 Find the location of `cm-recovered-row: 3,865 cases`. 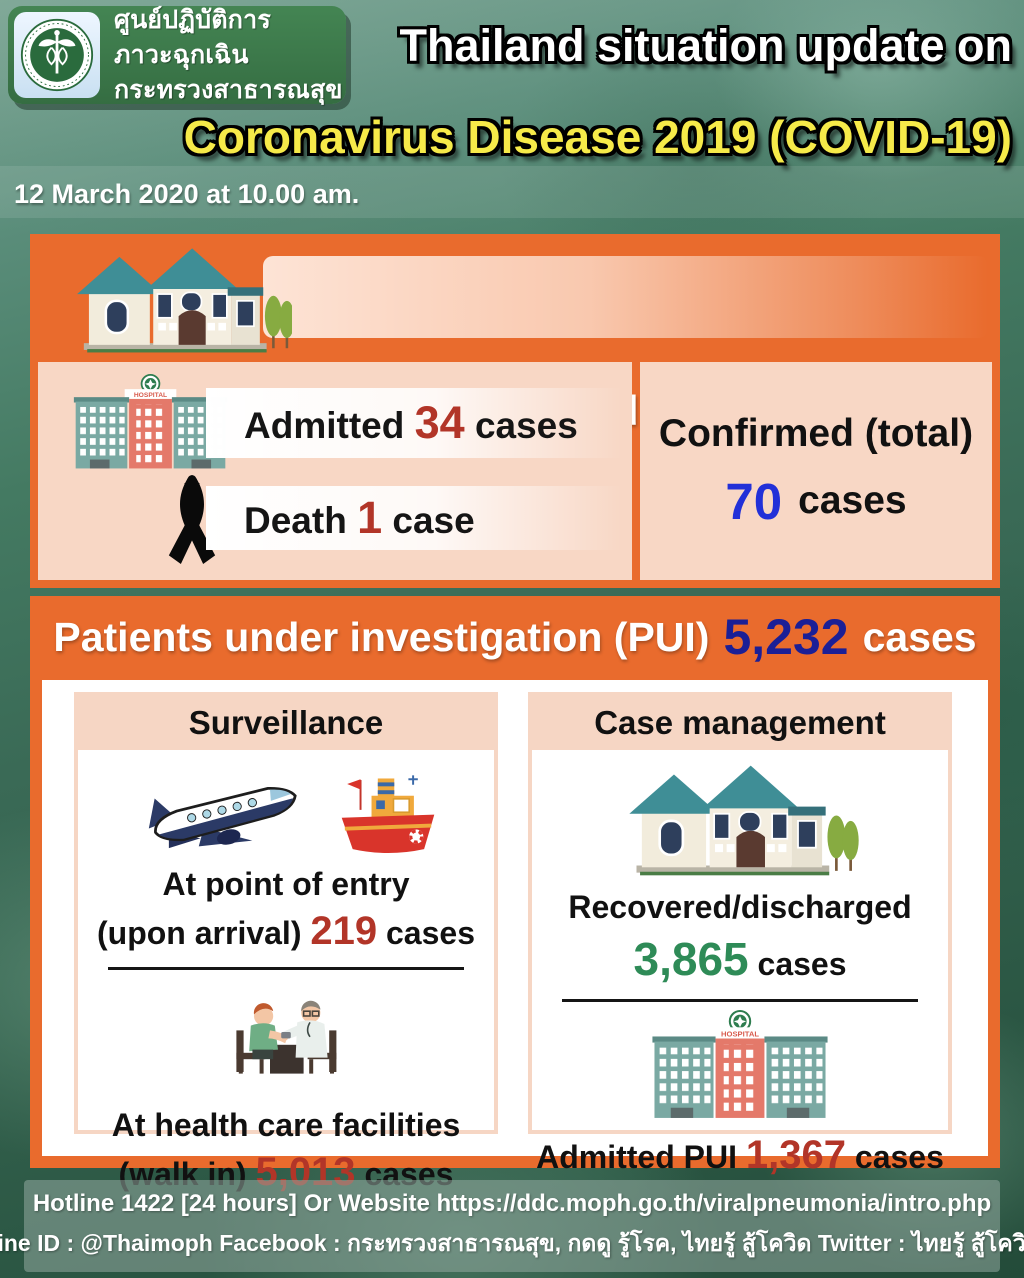

cm-recovered-row: 3,865 cases is located at coordinates (740, 959).